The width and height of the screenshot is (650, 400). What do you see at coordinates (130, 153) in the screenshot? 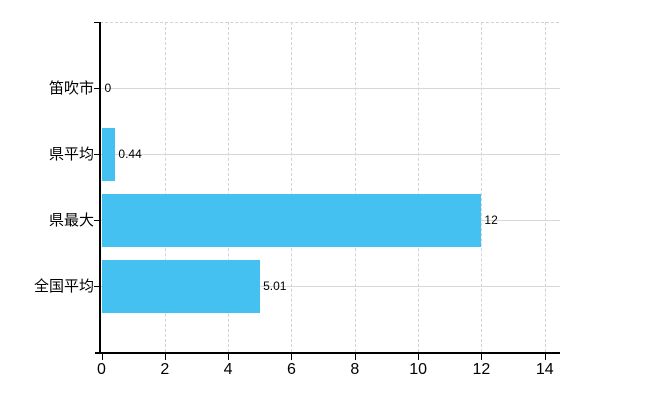
I see `bar-value-label: 0.44` at bounding box center [130, 153].